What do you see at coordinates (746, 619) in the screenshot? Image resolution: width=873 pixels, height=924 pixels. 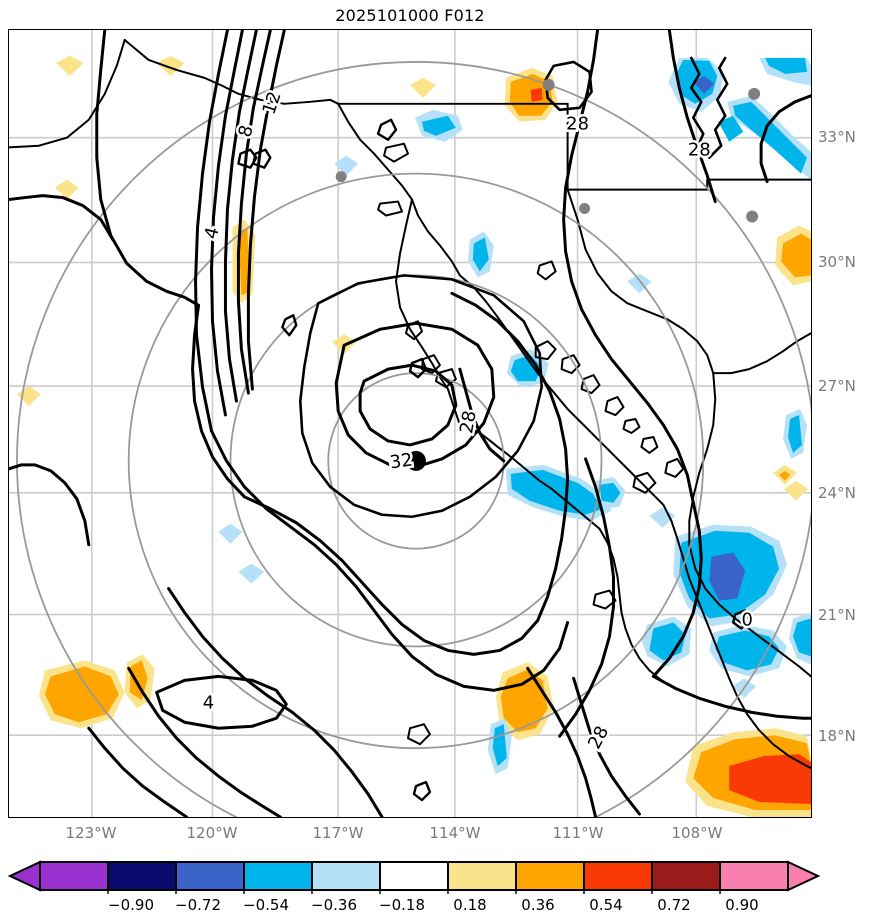 I see `svg-text: 0` at bounding box center [746, 619].